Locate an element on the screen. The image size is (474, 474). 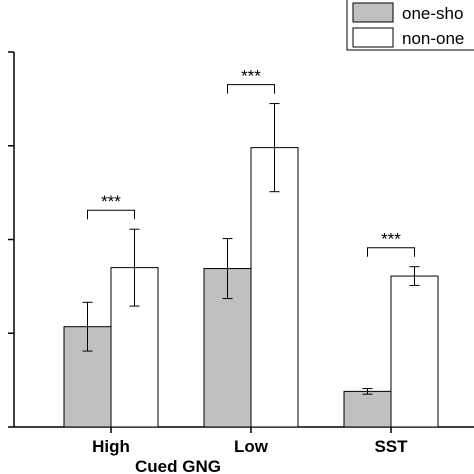
significance-label-low: *** is located at coordinates (251, 76).